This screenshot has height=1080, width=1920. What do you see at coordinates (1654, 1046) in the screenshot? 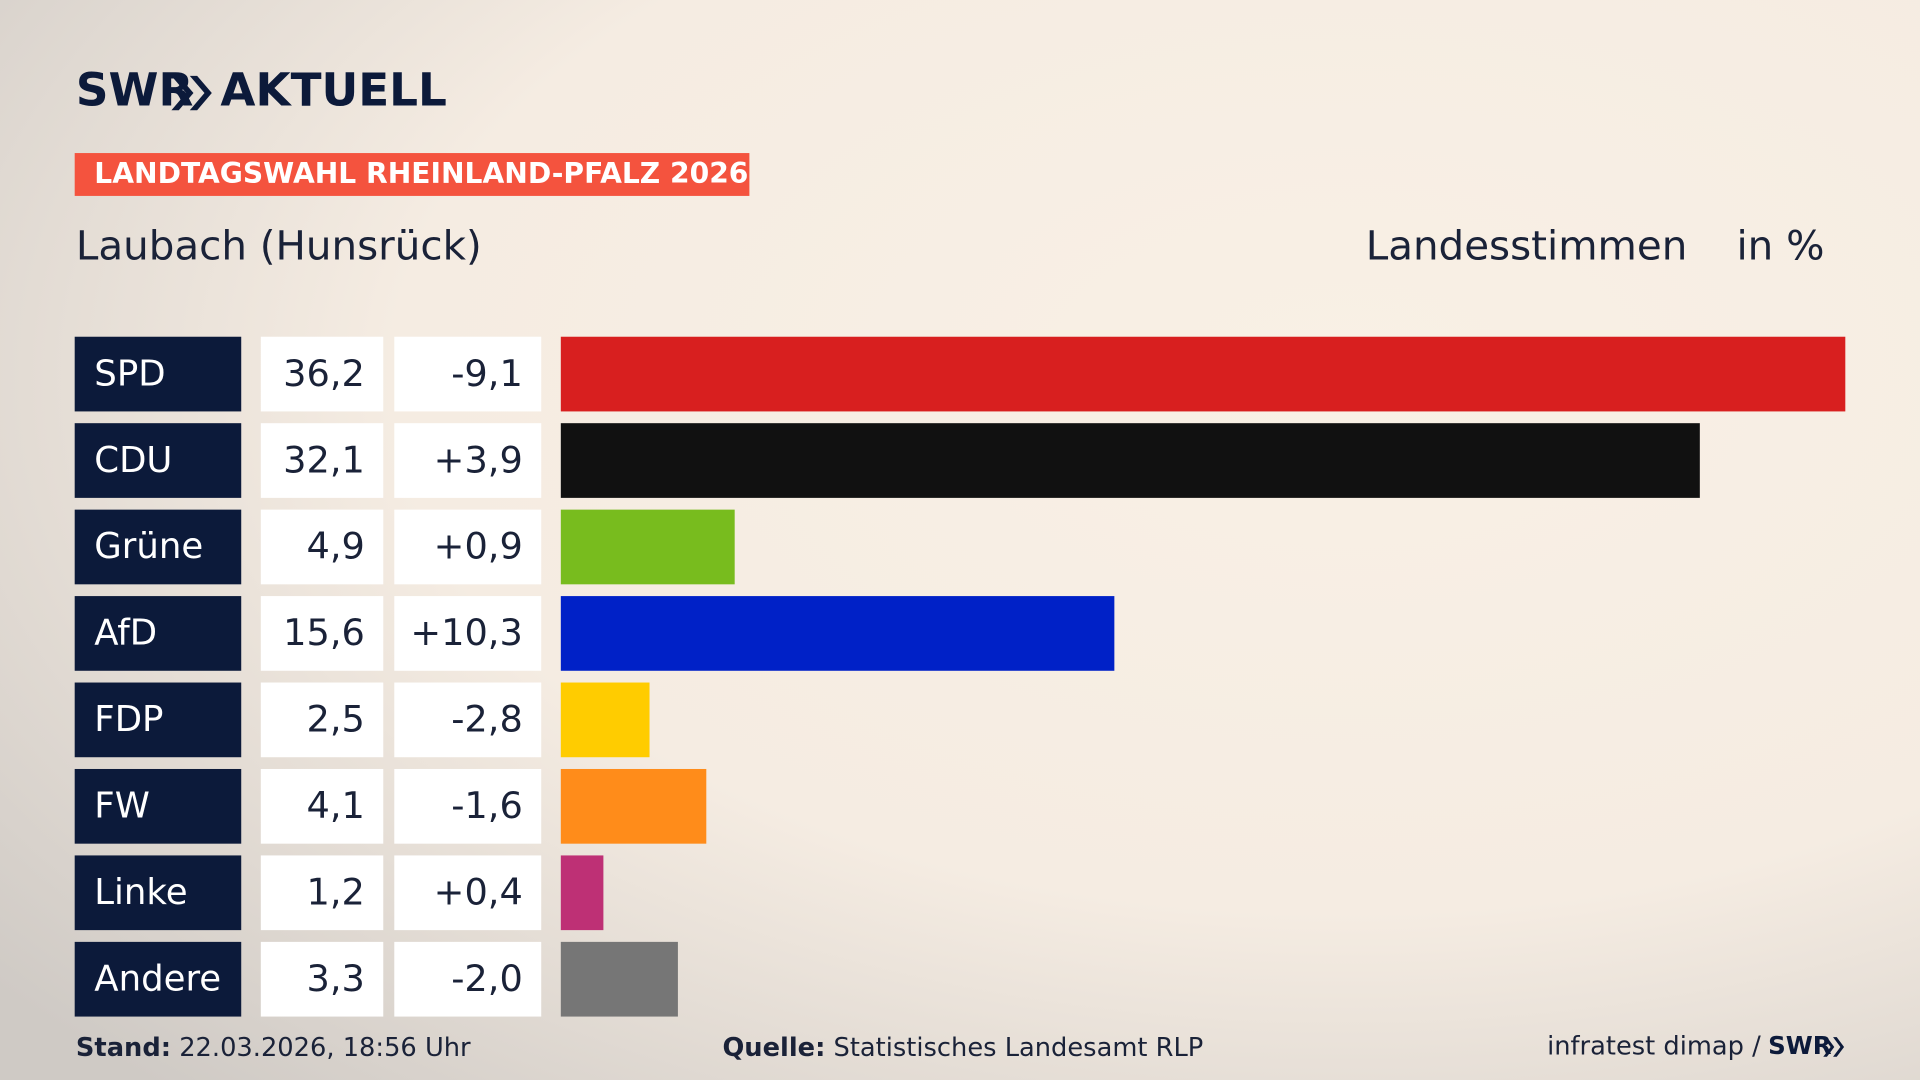
I see `credit: infratest dimap /` at bounding box center [1654, 1046].